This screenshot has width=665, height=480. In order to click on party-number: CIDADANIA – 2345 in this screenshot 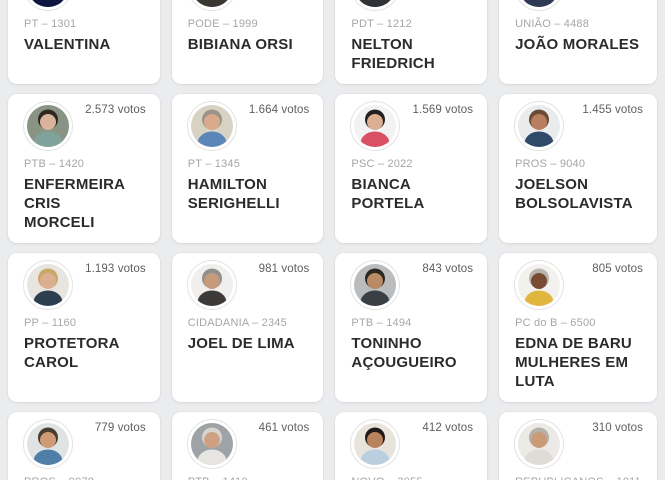, I will do `click(237, 323)`.